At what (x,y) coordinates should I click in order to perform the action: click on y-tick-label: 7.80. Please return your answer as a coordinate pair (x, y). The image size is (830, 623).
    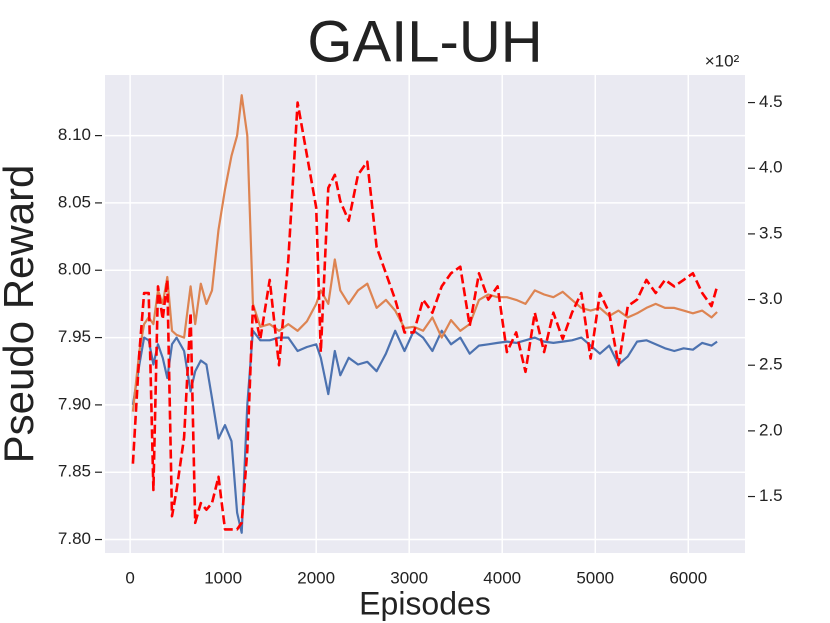
    Looking at the image, I should click on (74, 538).